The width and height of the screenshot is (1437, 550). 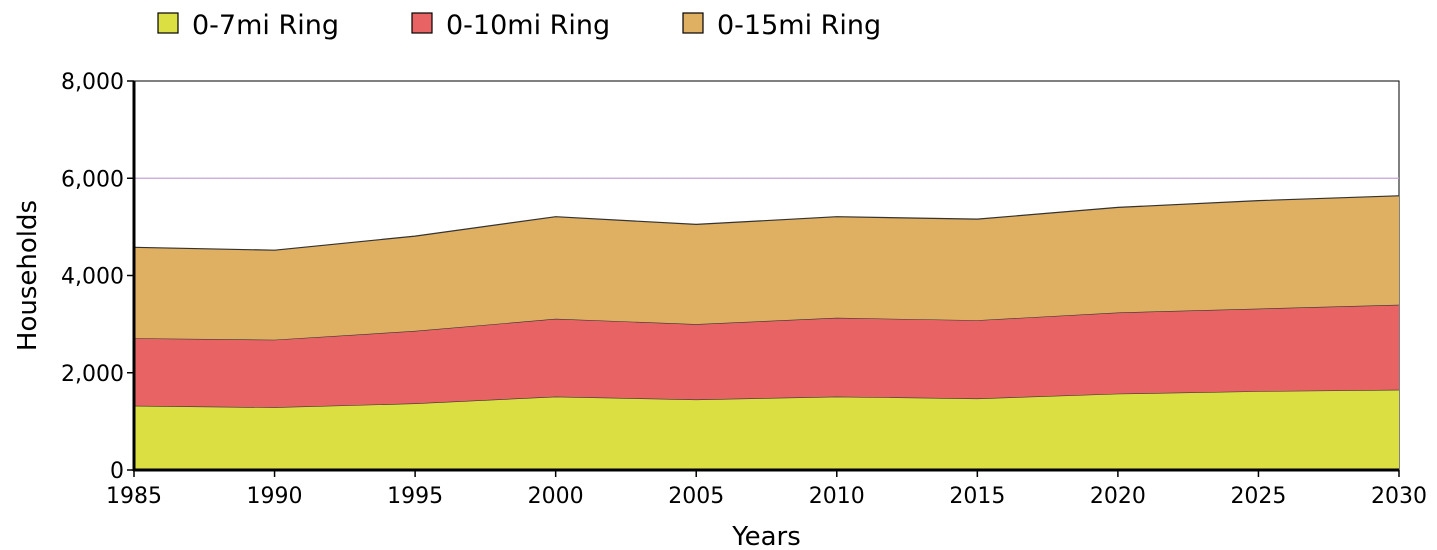 What do you see at coordinates (265, 25) in the screenshot?
I see `legend-label: 0-7mi Ring` at bounding box center [265, 25].